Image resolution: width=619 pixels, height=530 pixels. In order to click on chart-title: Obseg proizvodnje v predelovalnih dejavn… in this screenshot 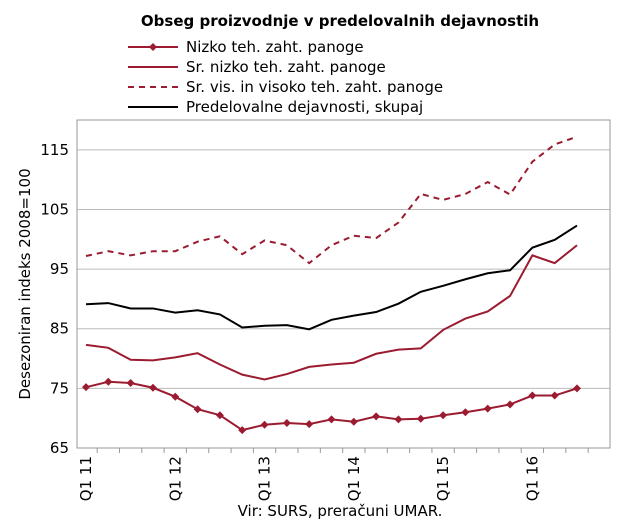, I will do `click(340, 21)`.